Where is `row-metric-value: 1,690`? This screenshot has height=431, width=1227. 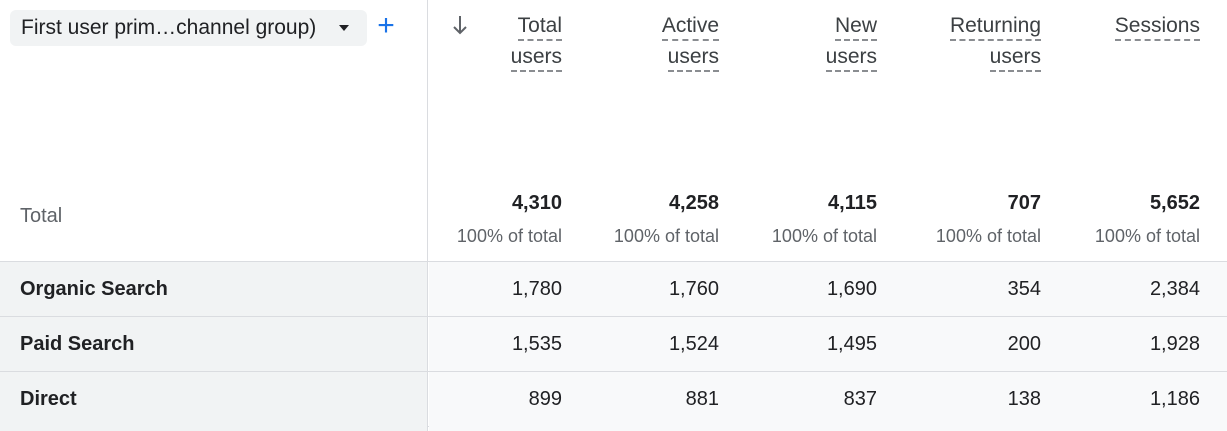
row-metric-value: 1,690 is located at coordinates (851, 289).